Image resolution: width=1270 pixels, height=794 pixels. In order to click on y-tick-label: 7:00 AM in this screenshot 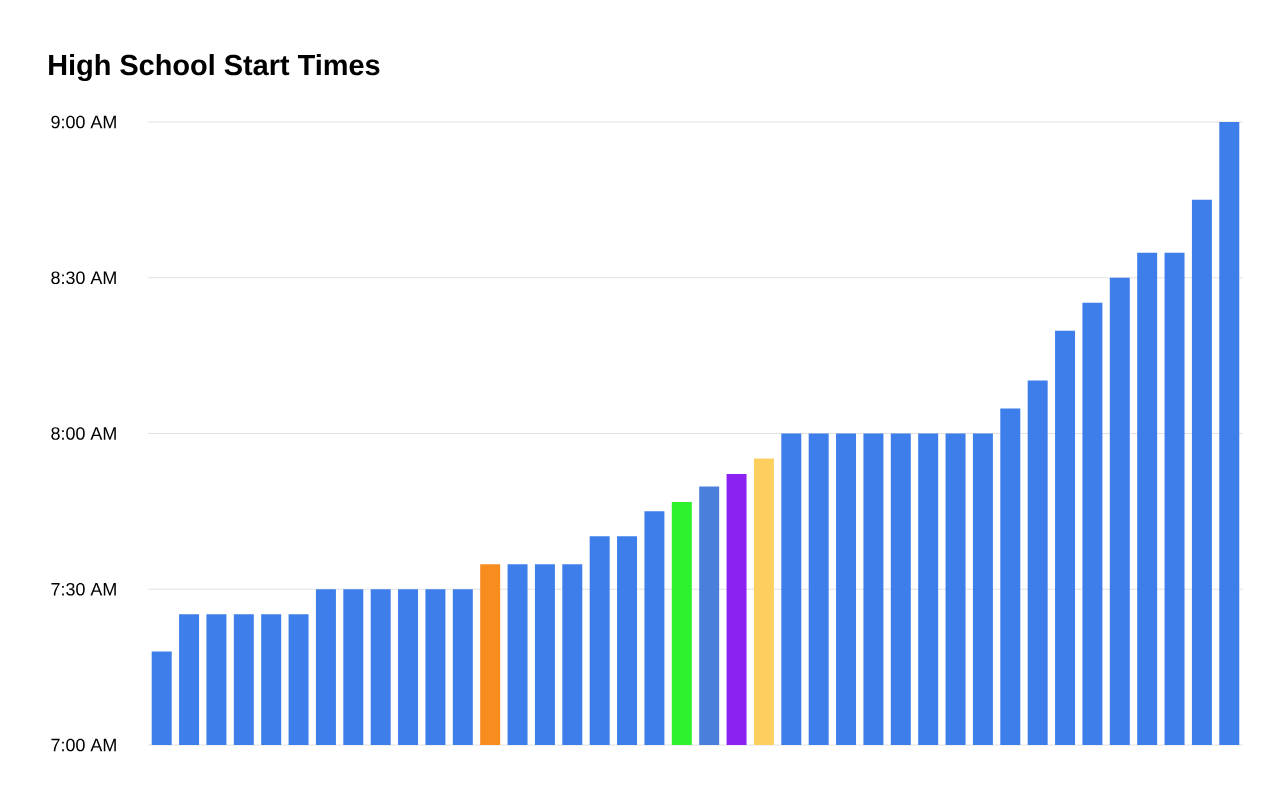, I will do `click(83, 745)`.